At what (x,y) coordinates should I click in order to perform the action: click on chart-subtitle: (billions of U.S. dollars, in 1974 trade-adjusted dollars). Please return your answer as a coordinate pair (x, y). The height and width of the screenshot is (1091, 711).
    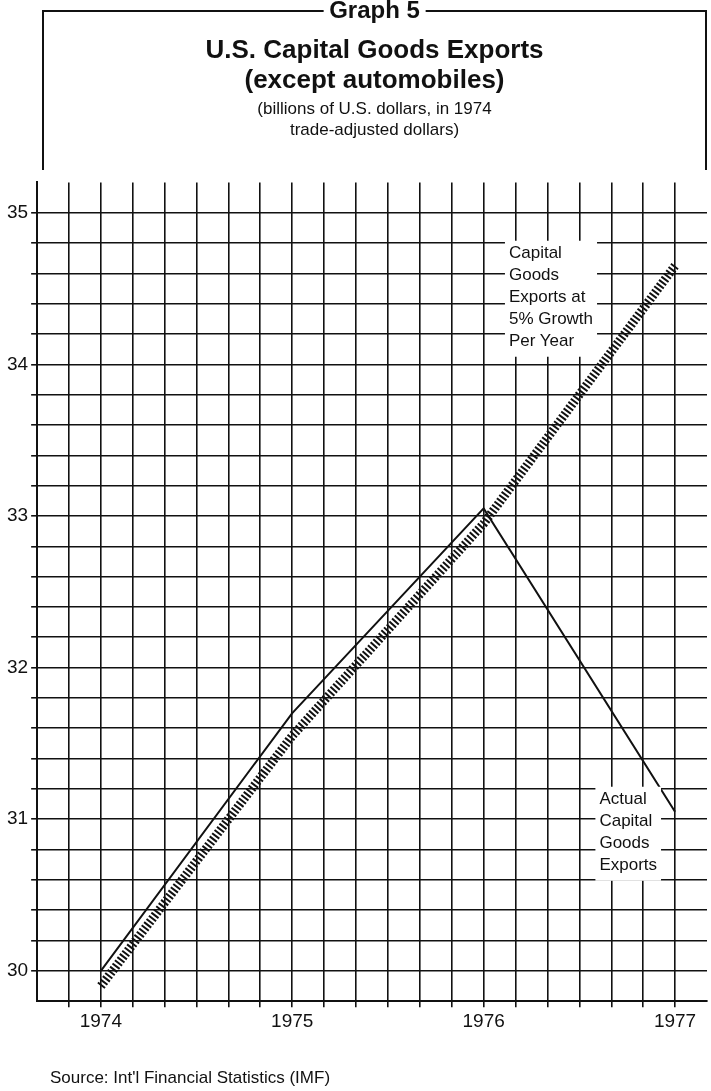
    Looking at the image, I should click on (374, 119).